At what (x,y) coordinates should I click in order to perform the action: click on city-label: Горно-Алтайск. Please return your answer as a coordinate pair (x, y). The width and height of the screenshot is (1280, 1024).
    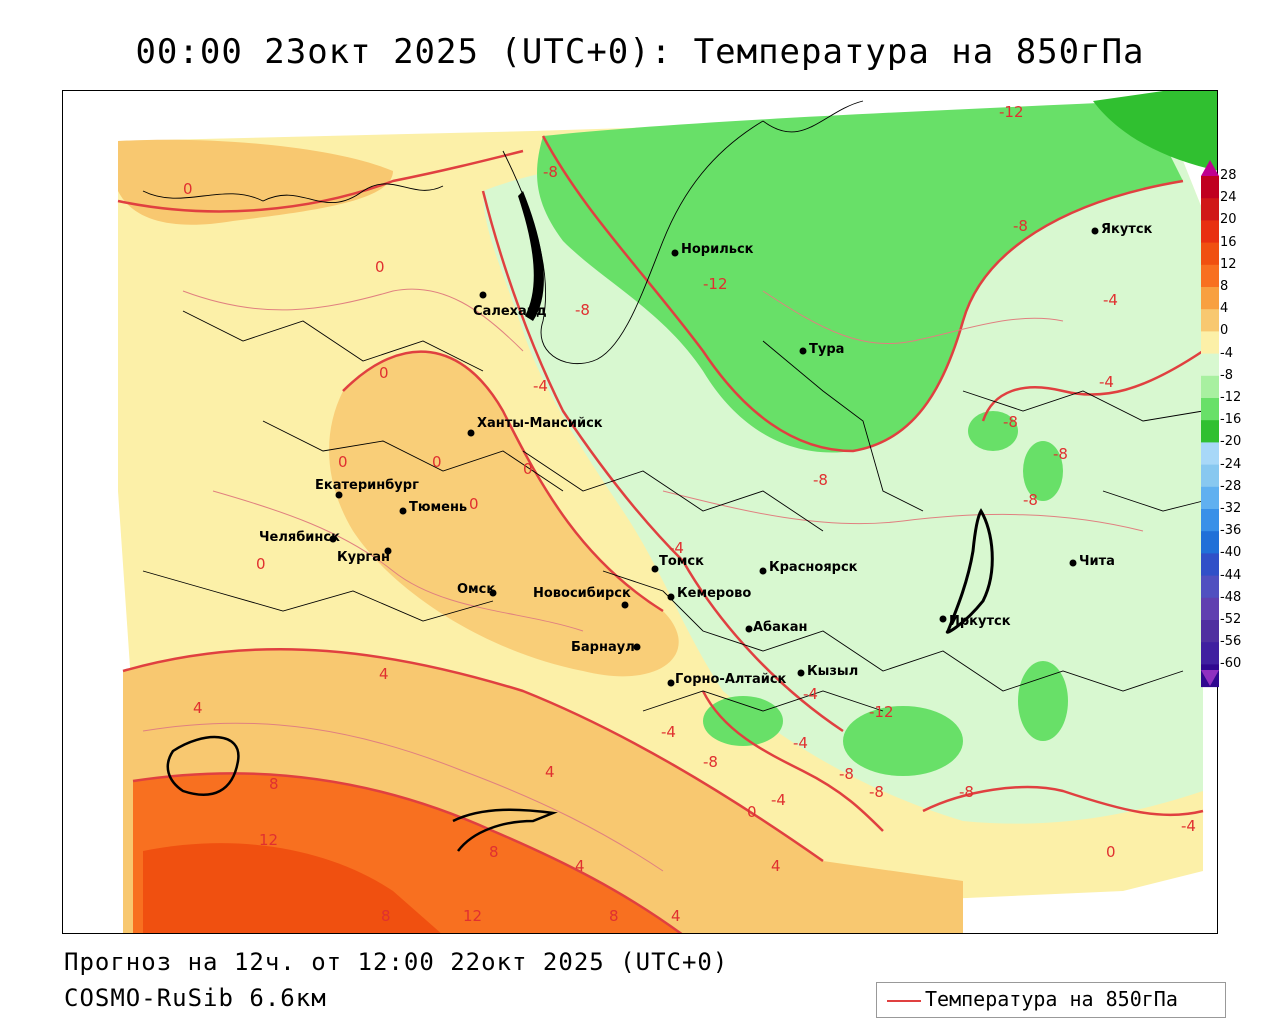
    Looking at the image, I should click on (731, 679).